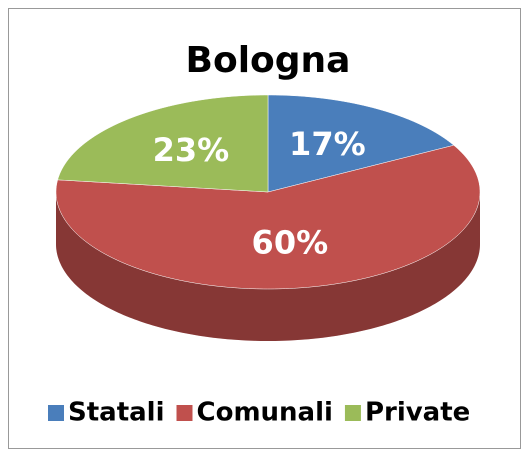 This screenshot has height=456, width=529. Describe the element at coordinates (417, 413) in the screenshot. I see `legend-label: Private` at that location.